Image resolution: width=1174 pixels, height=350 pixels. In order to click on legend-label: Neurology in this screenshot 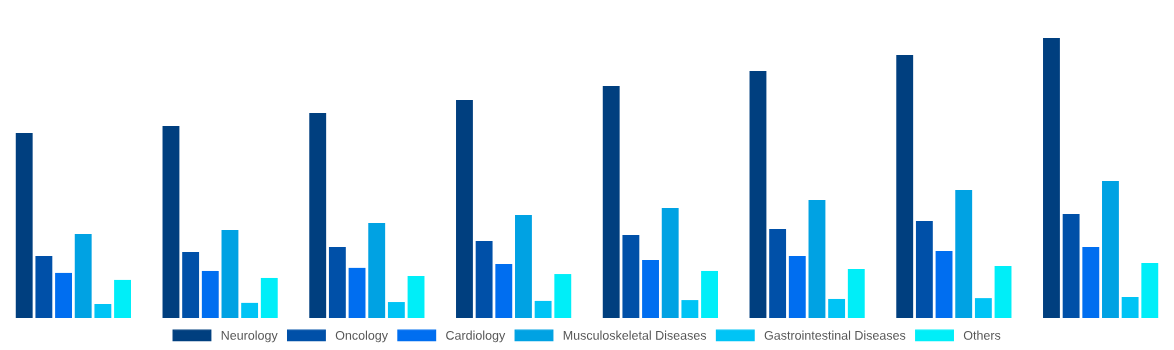, I will do `click(249, 336)`.